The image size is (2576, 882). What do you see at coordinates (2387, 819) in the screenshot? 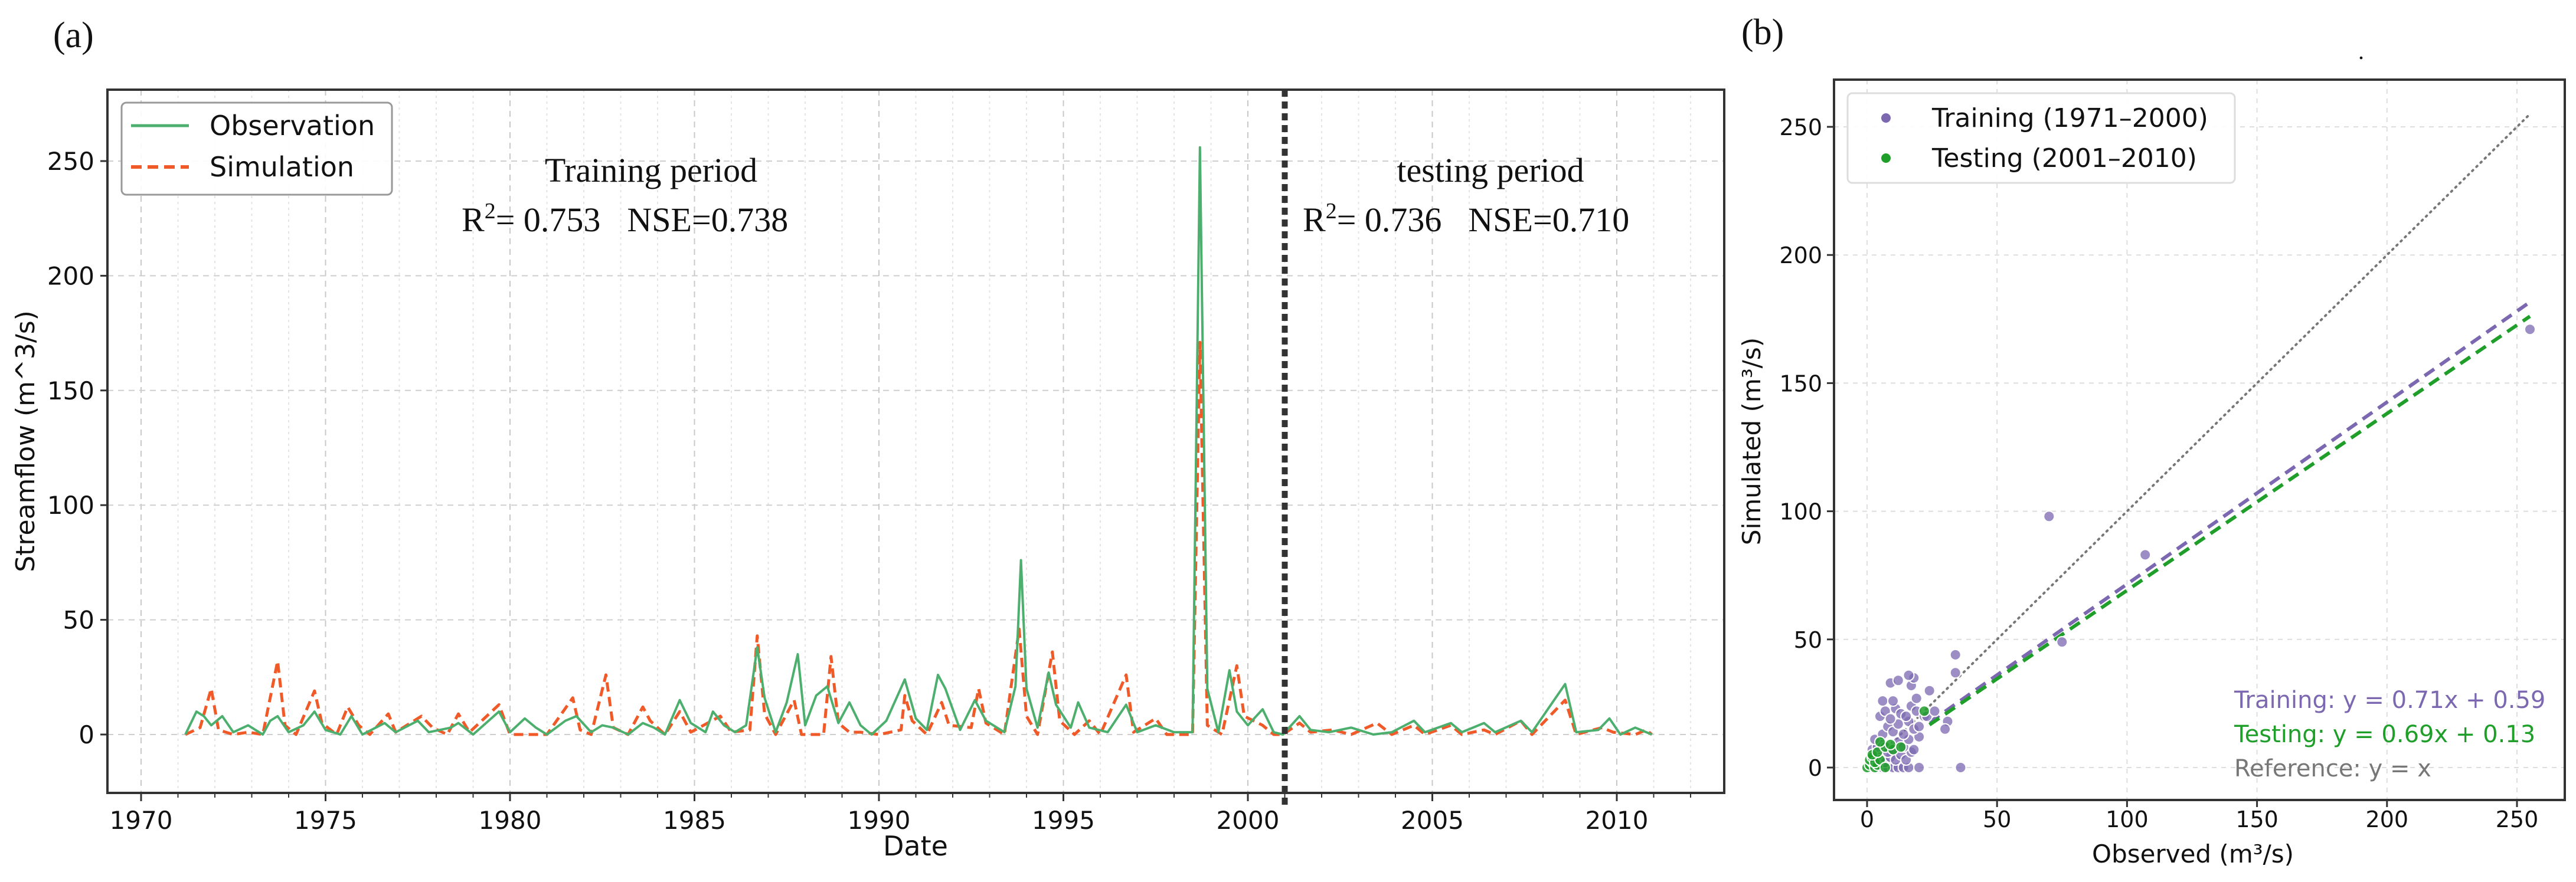
I see `x-tick-label: 200` at bounding box center [2387, 819].